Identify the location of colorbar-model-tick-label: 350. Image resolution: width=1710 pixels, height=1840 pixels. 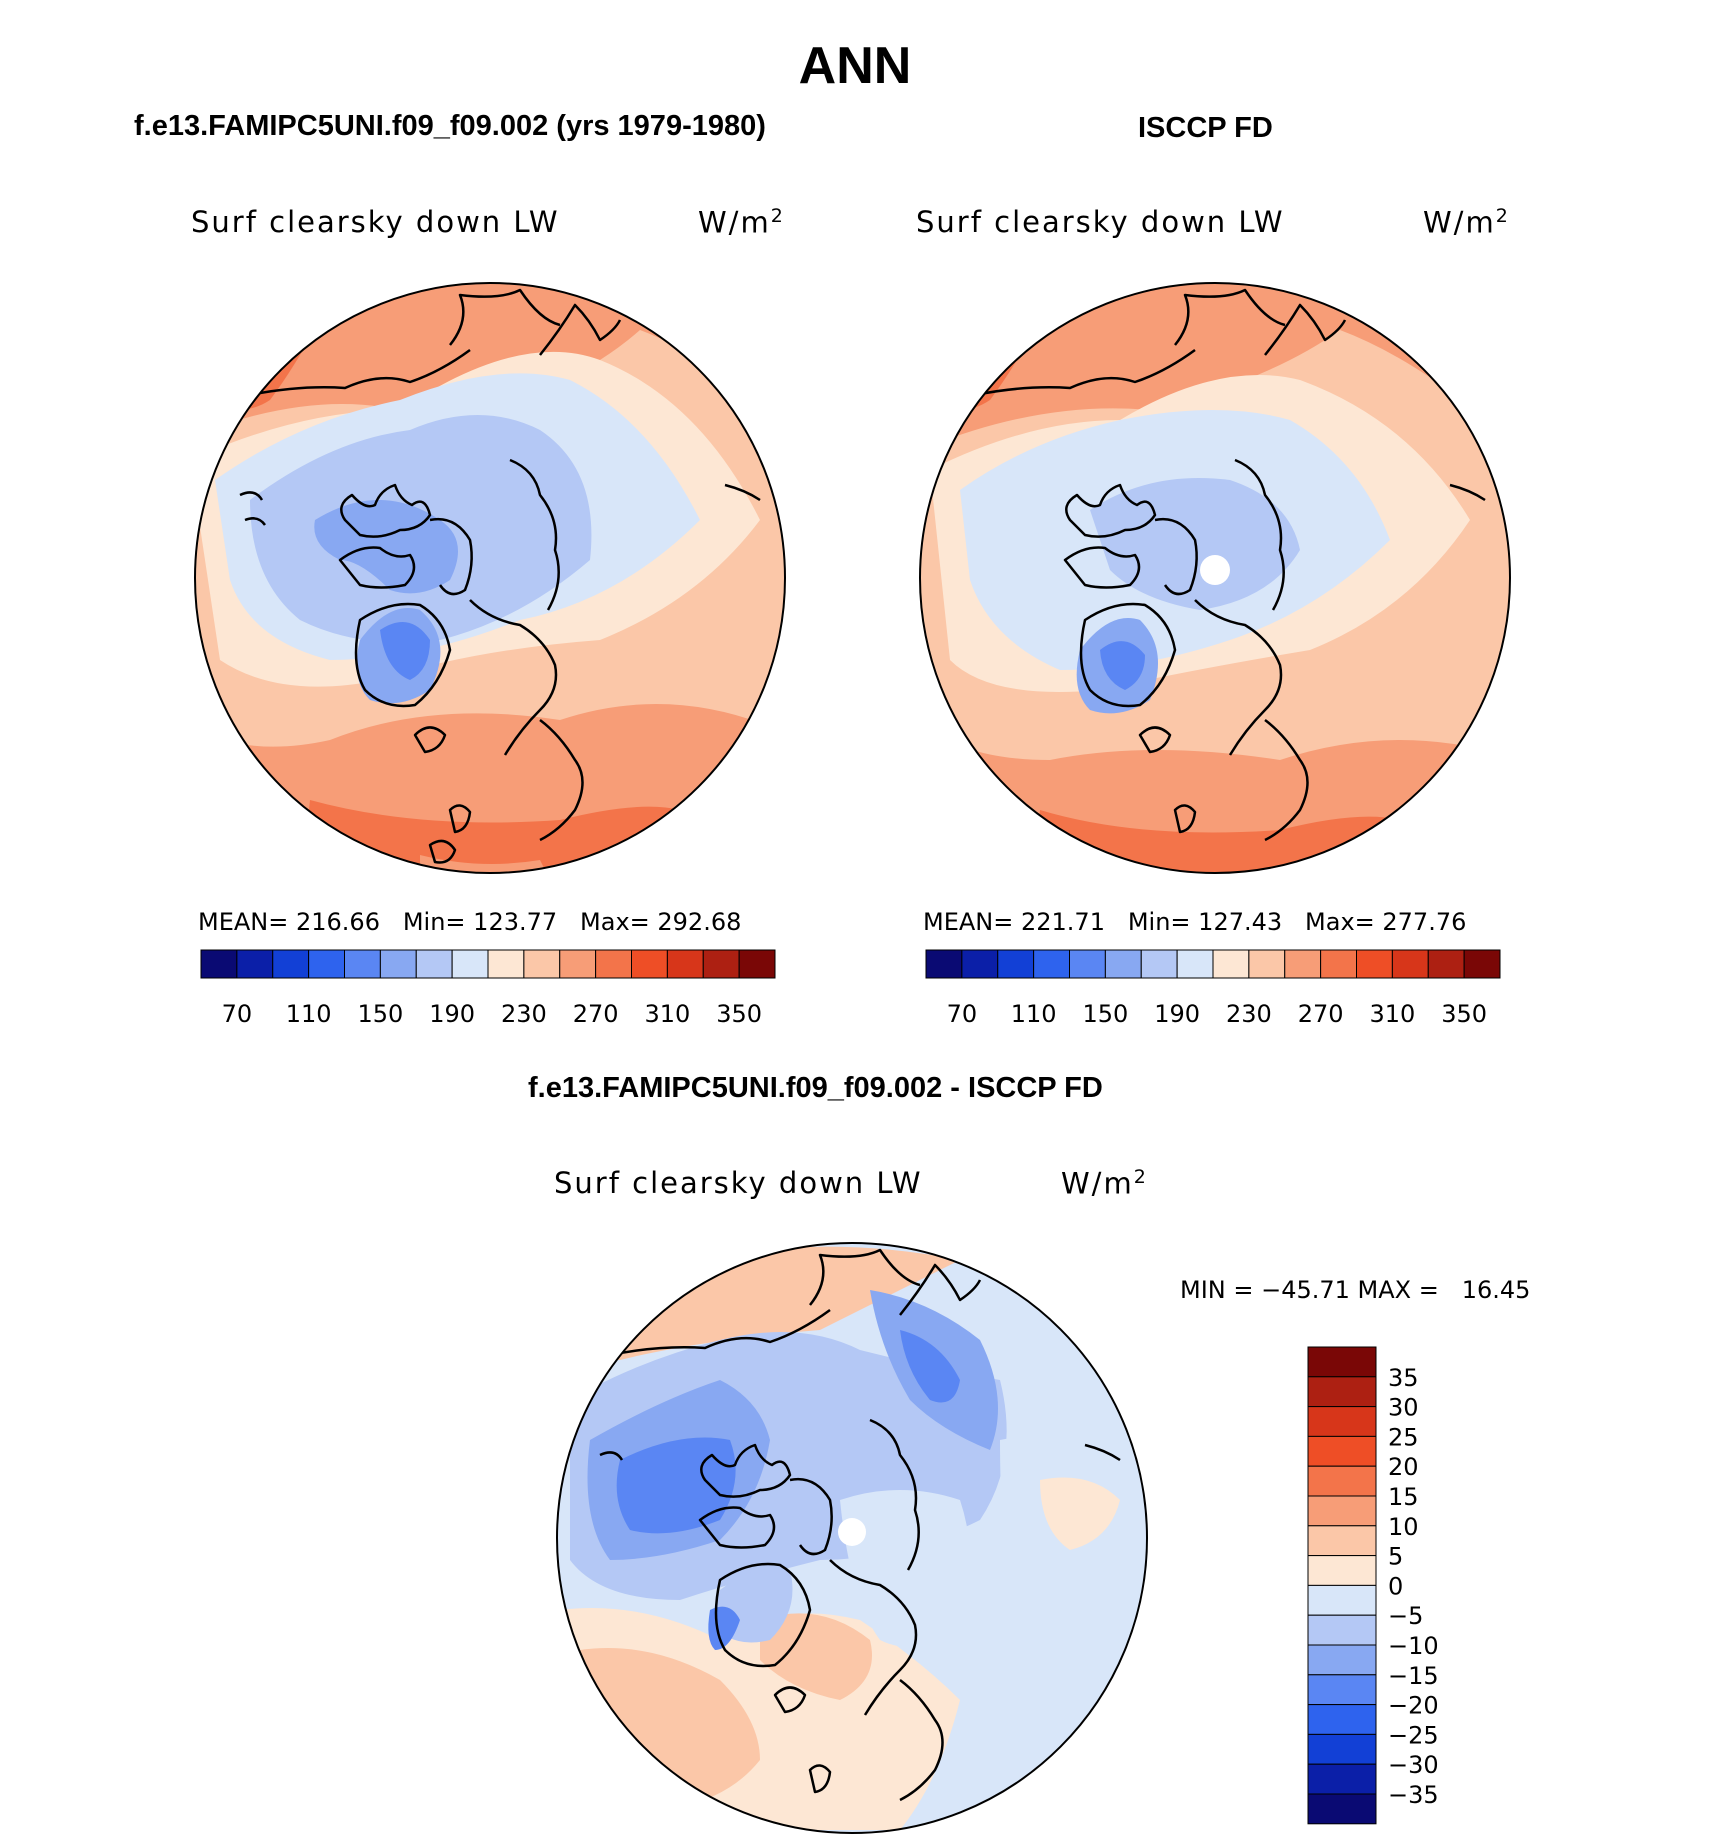
(739, 1014).